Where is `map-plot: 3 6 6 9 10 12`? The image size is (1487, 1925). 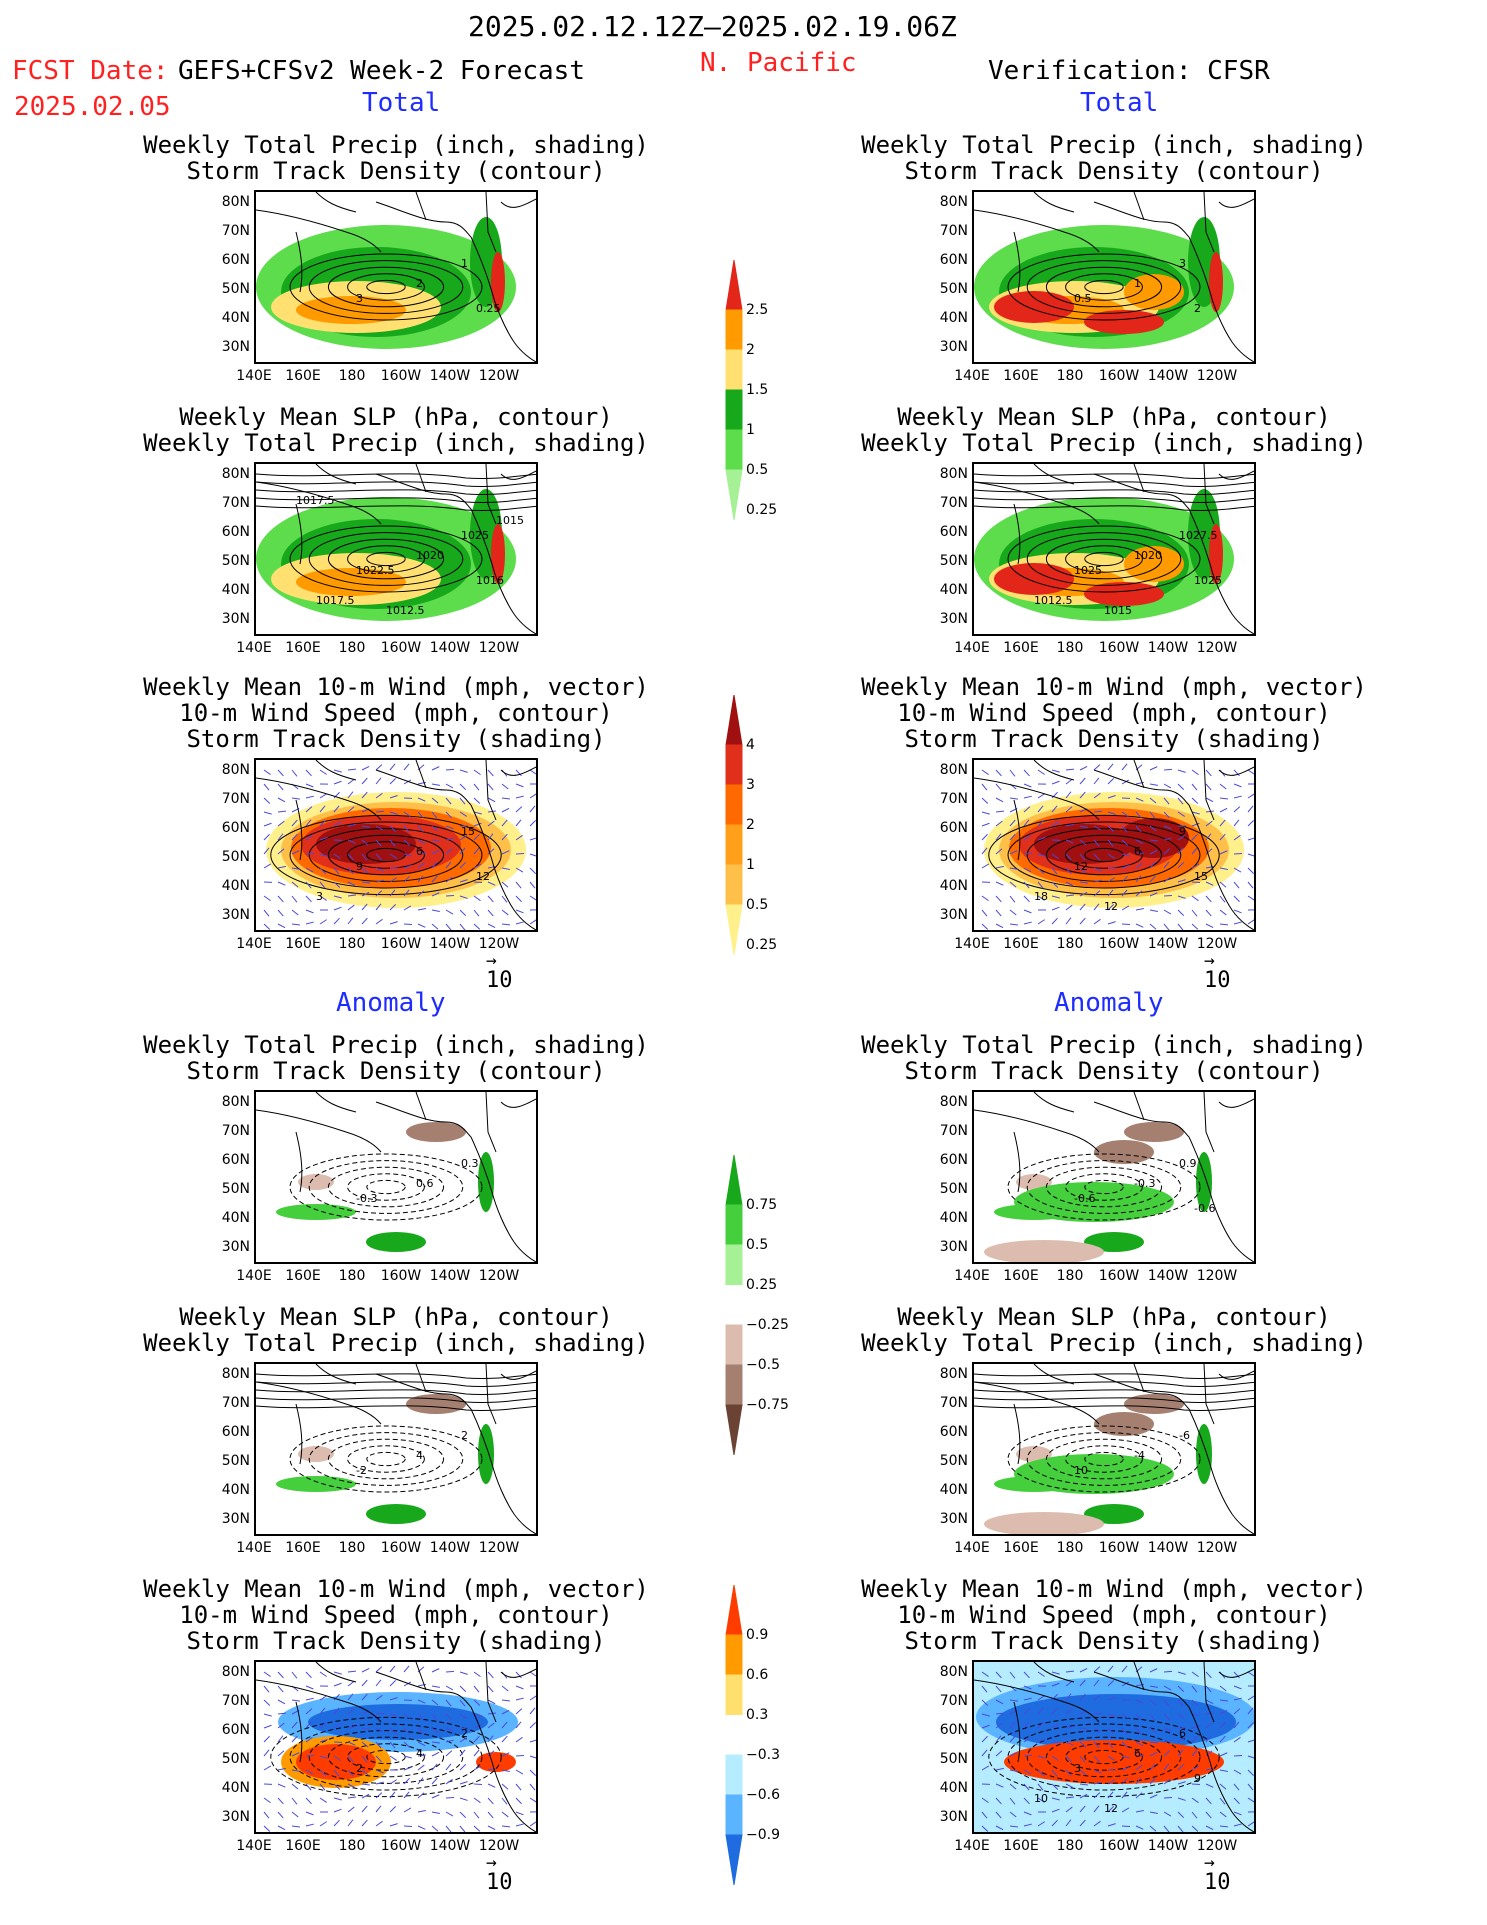
map-plot: 3 6 6 9 10 12 is located at coordinates (1114, 1747).